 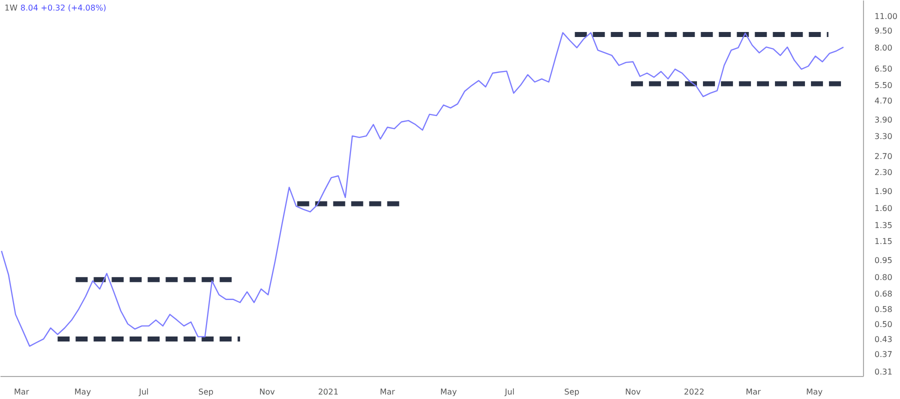 I want to click on chart-subtitle: 8.04 +0.32 (+4.08%), so click(x=63, y=8).